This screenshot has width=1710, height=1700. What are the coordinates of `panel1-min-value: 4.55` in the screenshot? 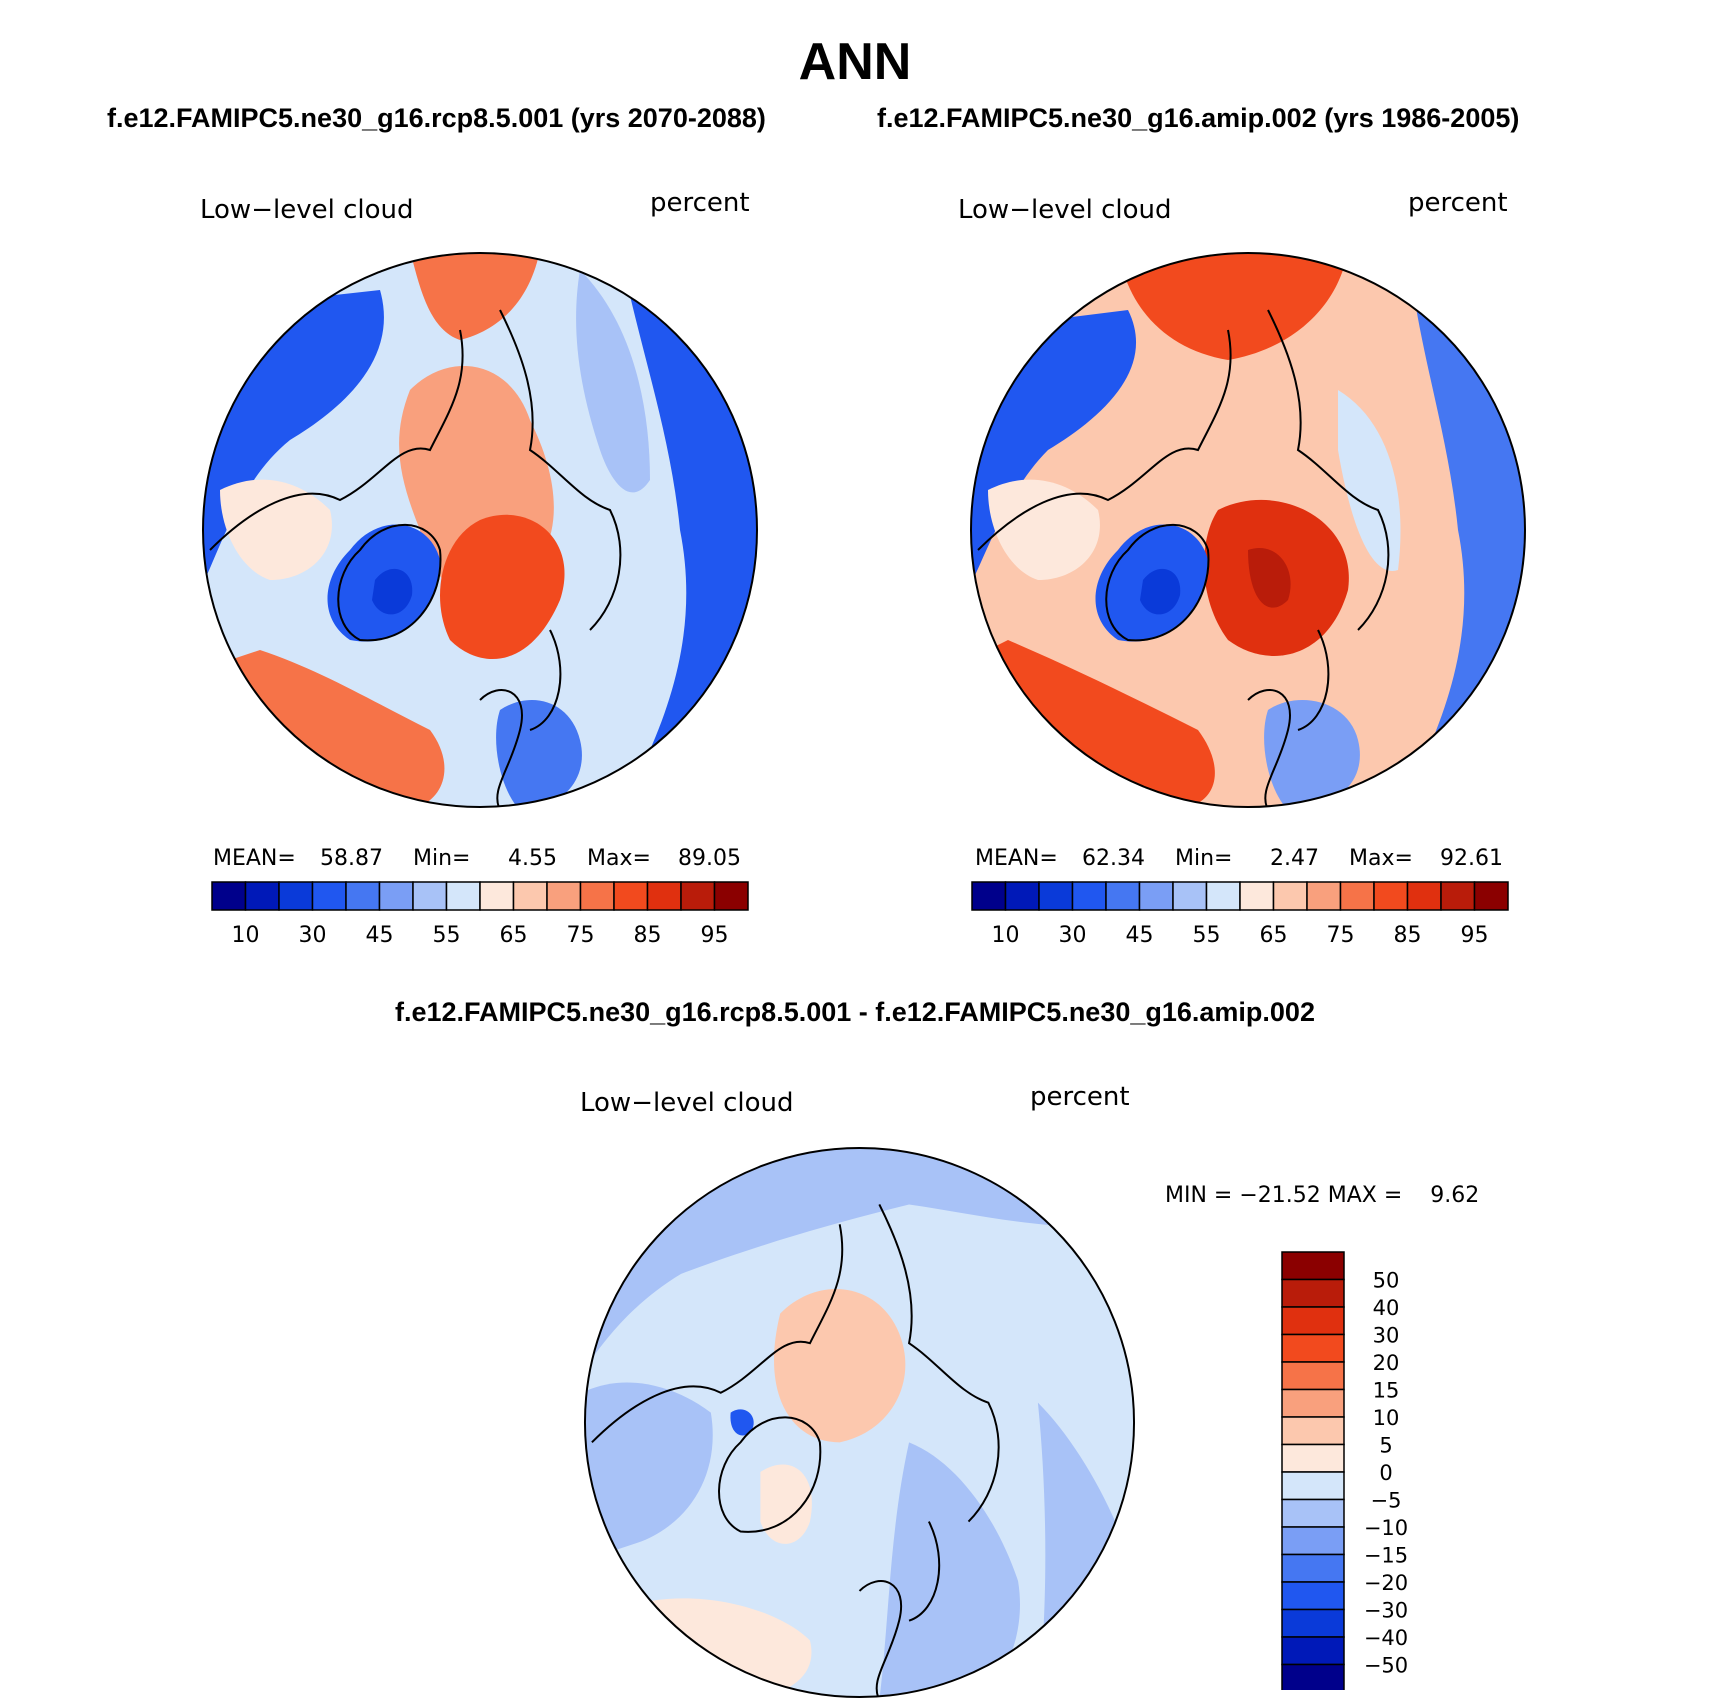 It's located at (532, 858).